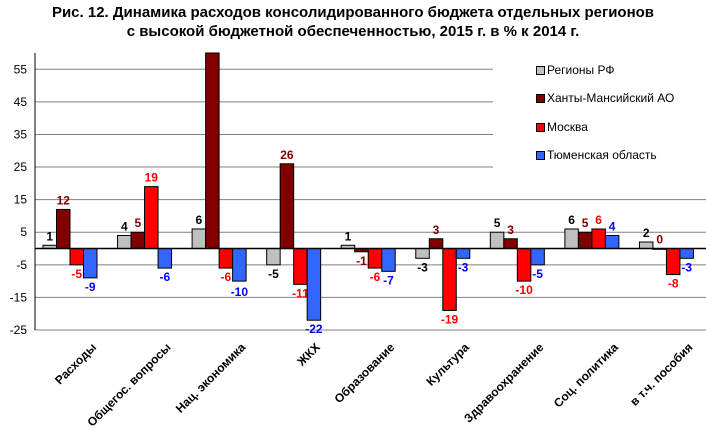  I want to click on x-tick-label: Культура, so click(447, 364).